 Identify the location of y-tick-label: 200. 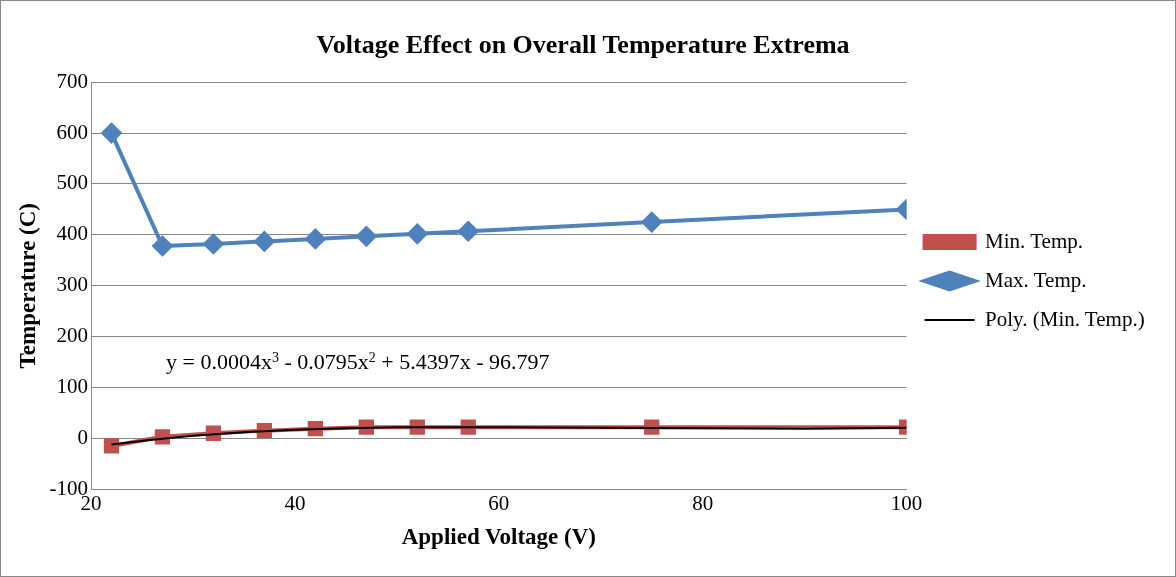
(72, 335).